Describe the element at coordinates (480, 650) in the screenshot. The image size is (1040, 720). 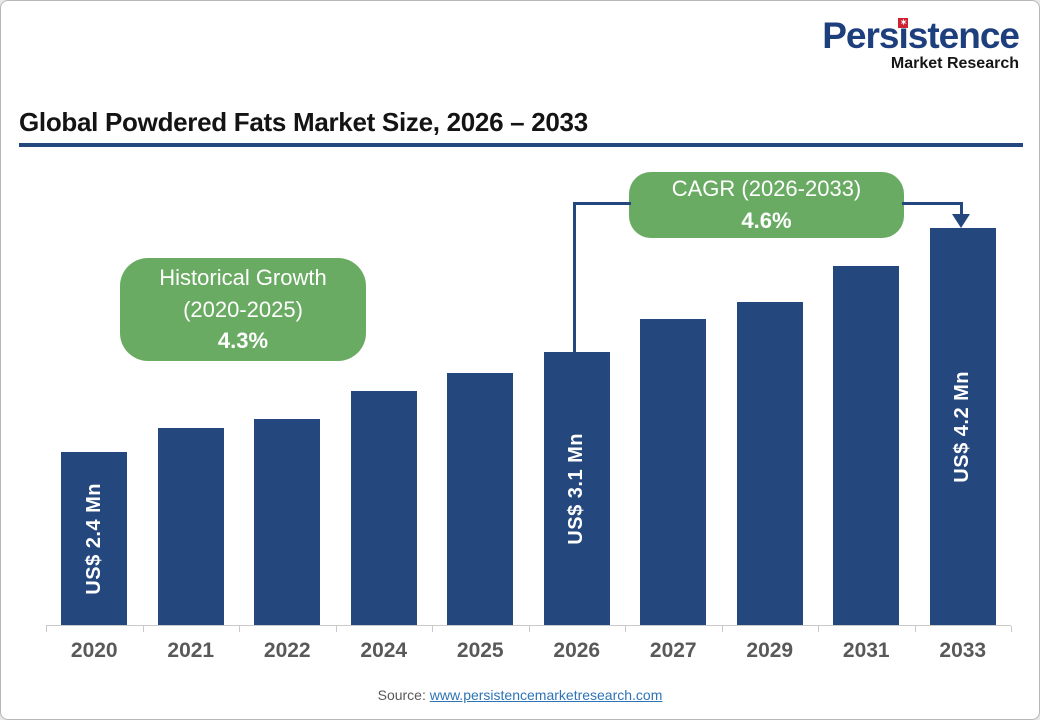
I see `x-tick-label-2025: 2025` at that location.